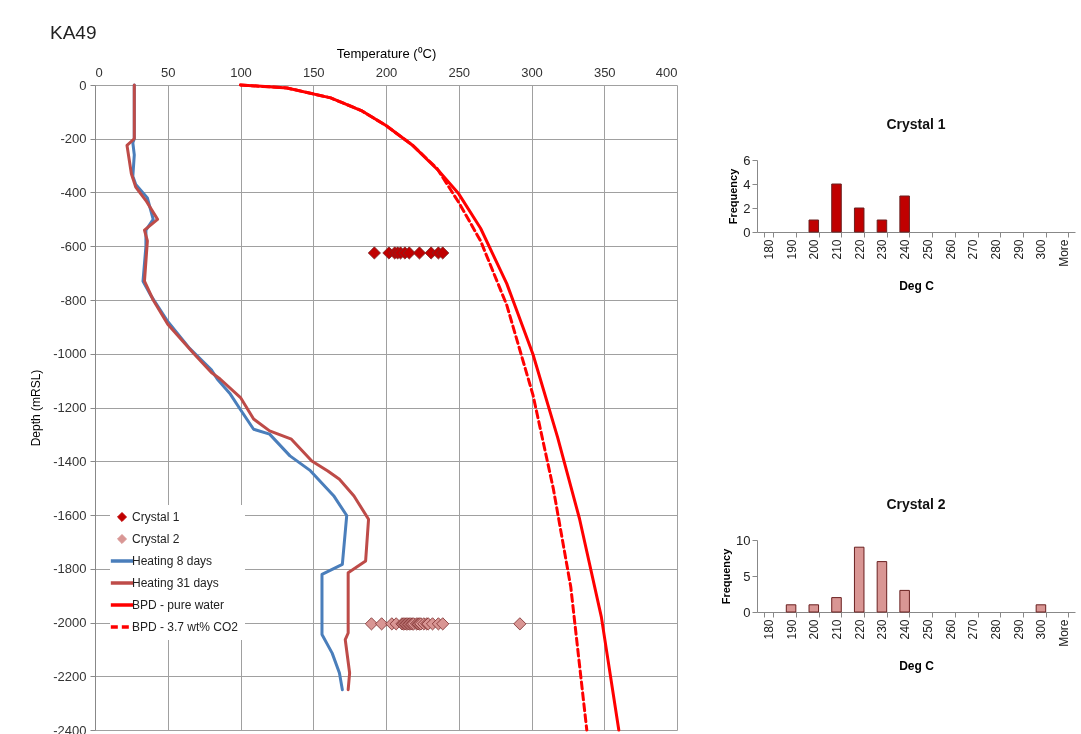 The height and width of the screenshot is (734, 1081). Describe the element at coordinates (73, 139) in the screenshot. I see `y-tick-label: -200` at that location.